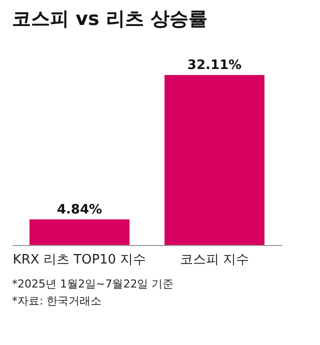  Describe the element at coordinates (93, 284) in the screenshot. I see `text: *2025년 1월2일~7월22일 기준` at that location.